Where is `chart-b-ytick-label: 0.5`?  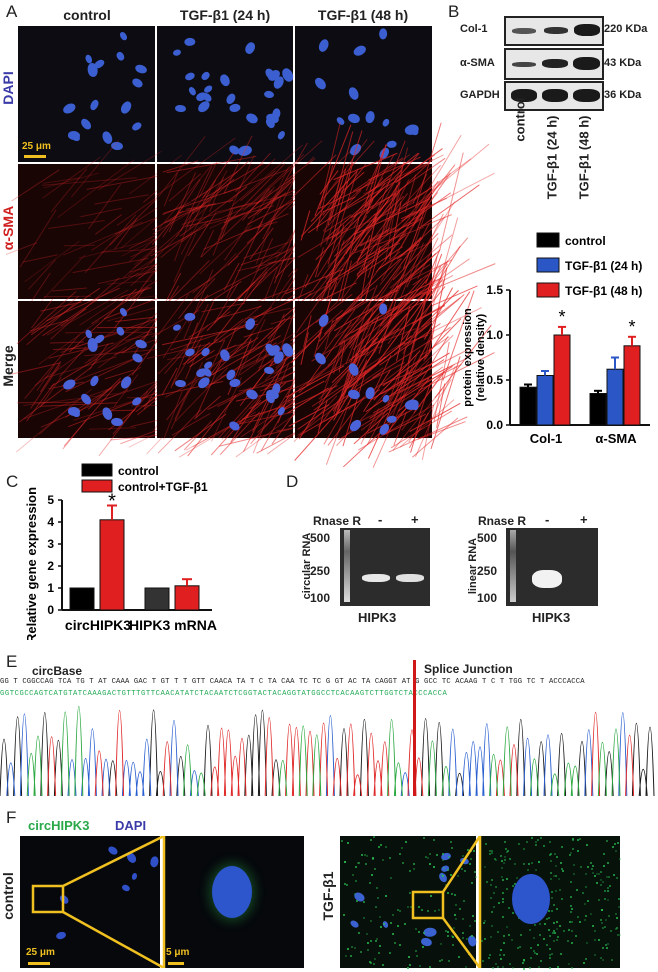
chart-b-ytick-label: 0.5 is located at coordinates (494, 380).